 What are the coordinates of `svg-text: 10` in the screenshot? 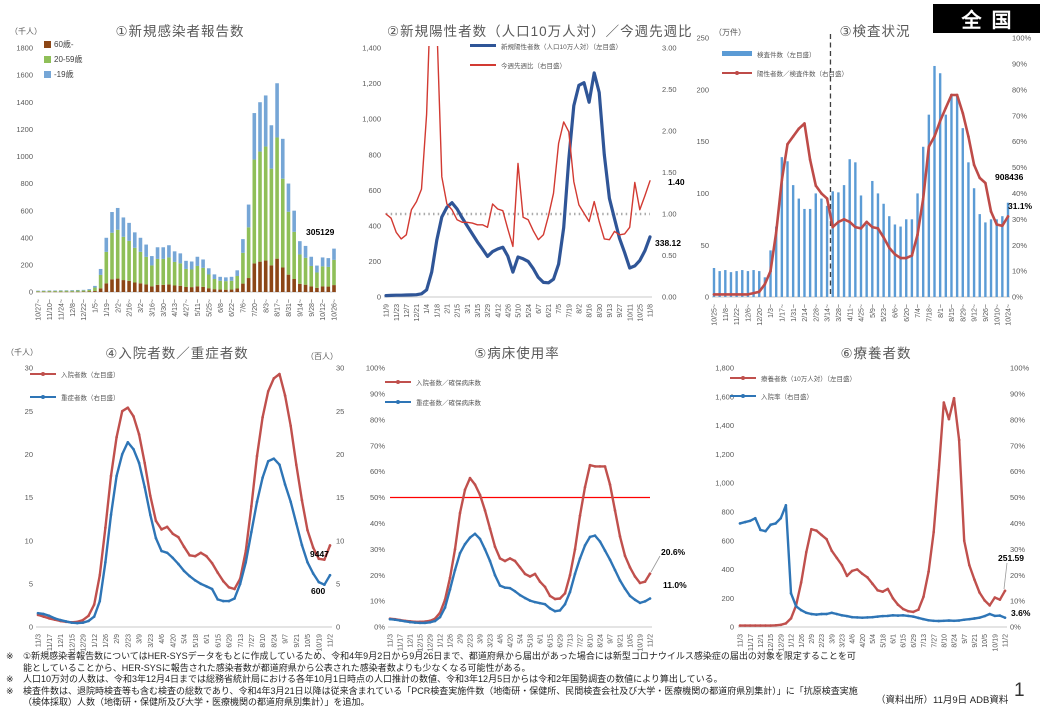 It's located at (340, 540).